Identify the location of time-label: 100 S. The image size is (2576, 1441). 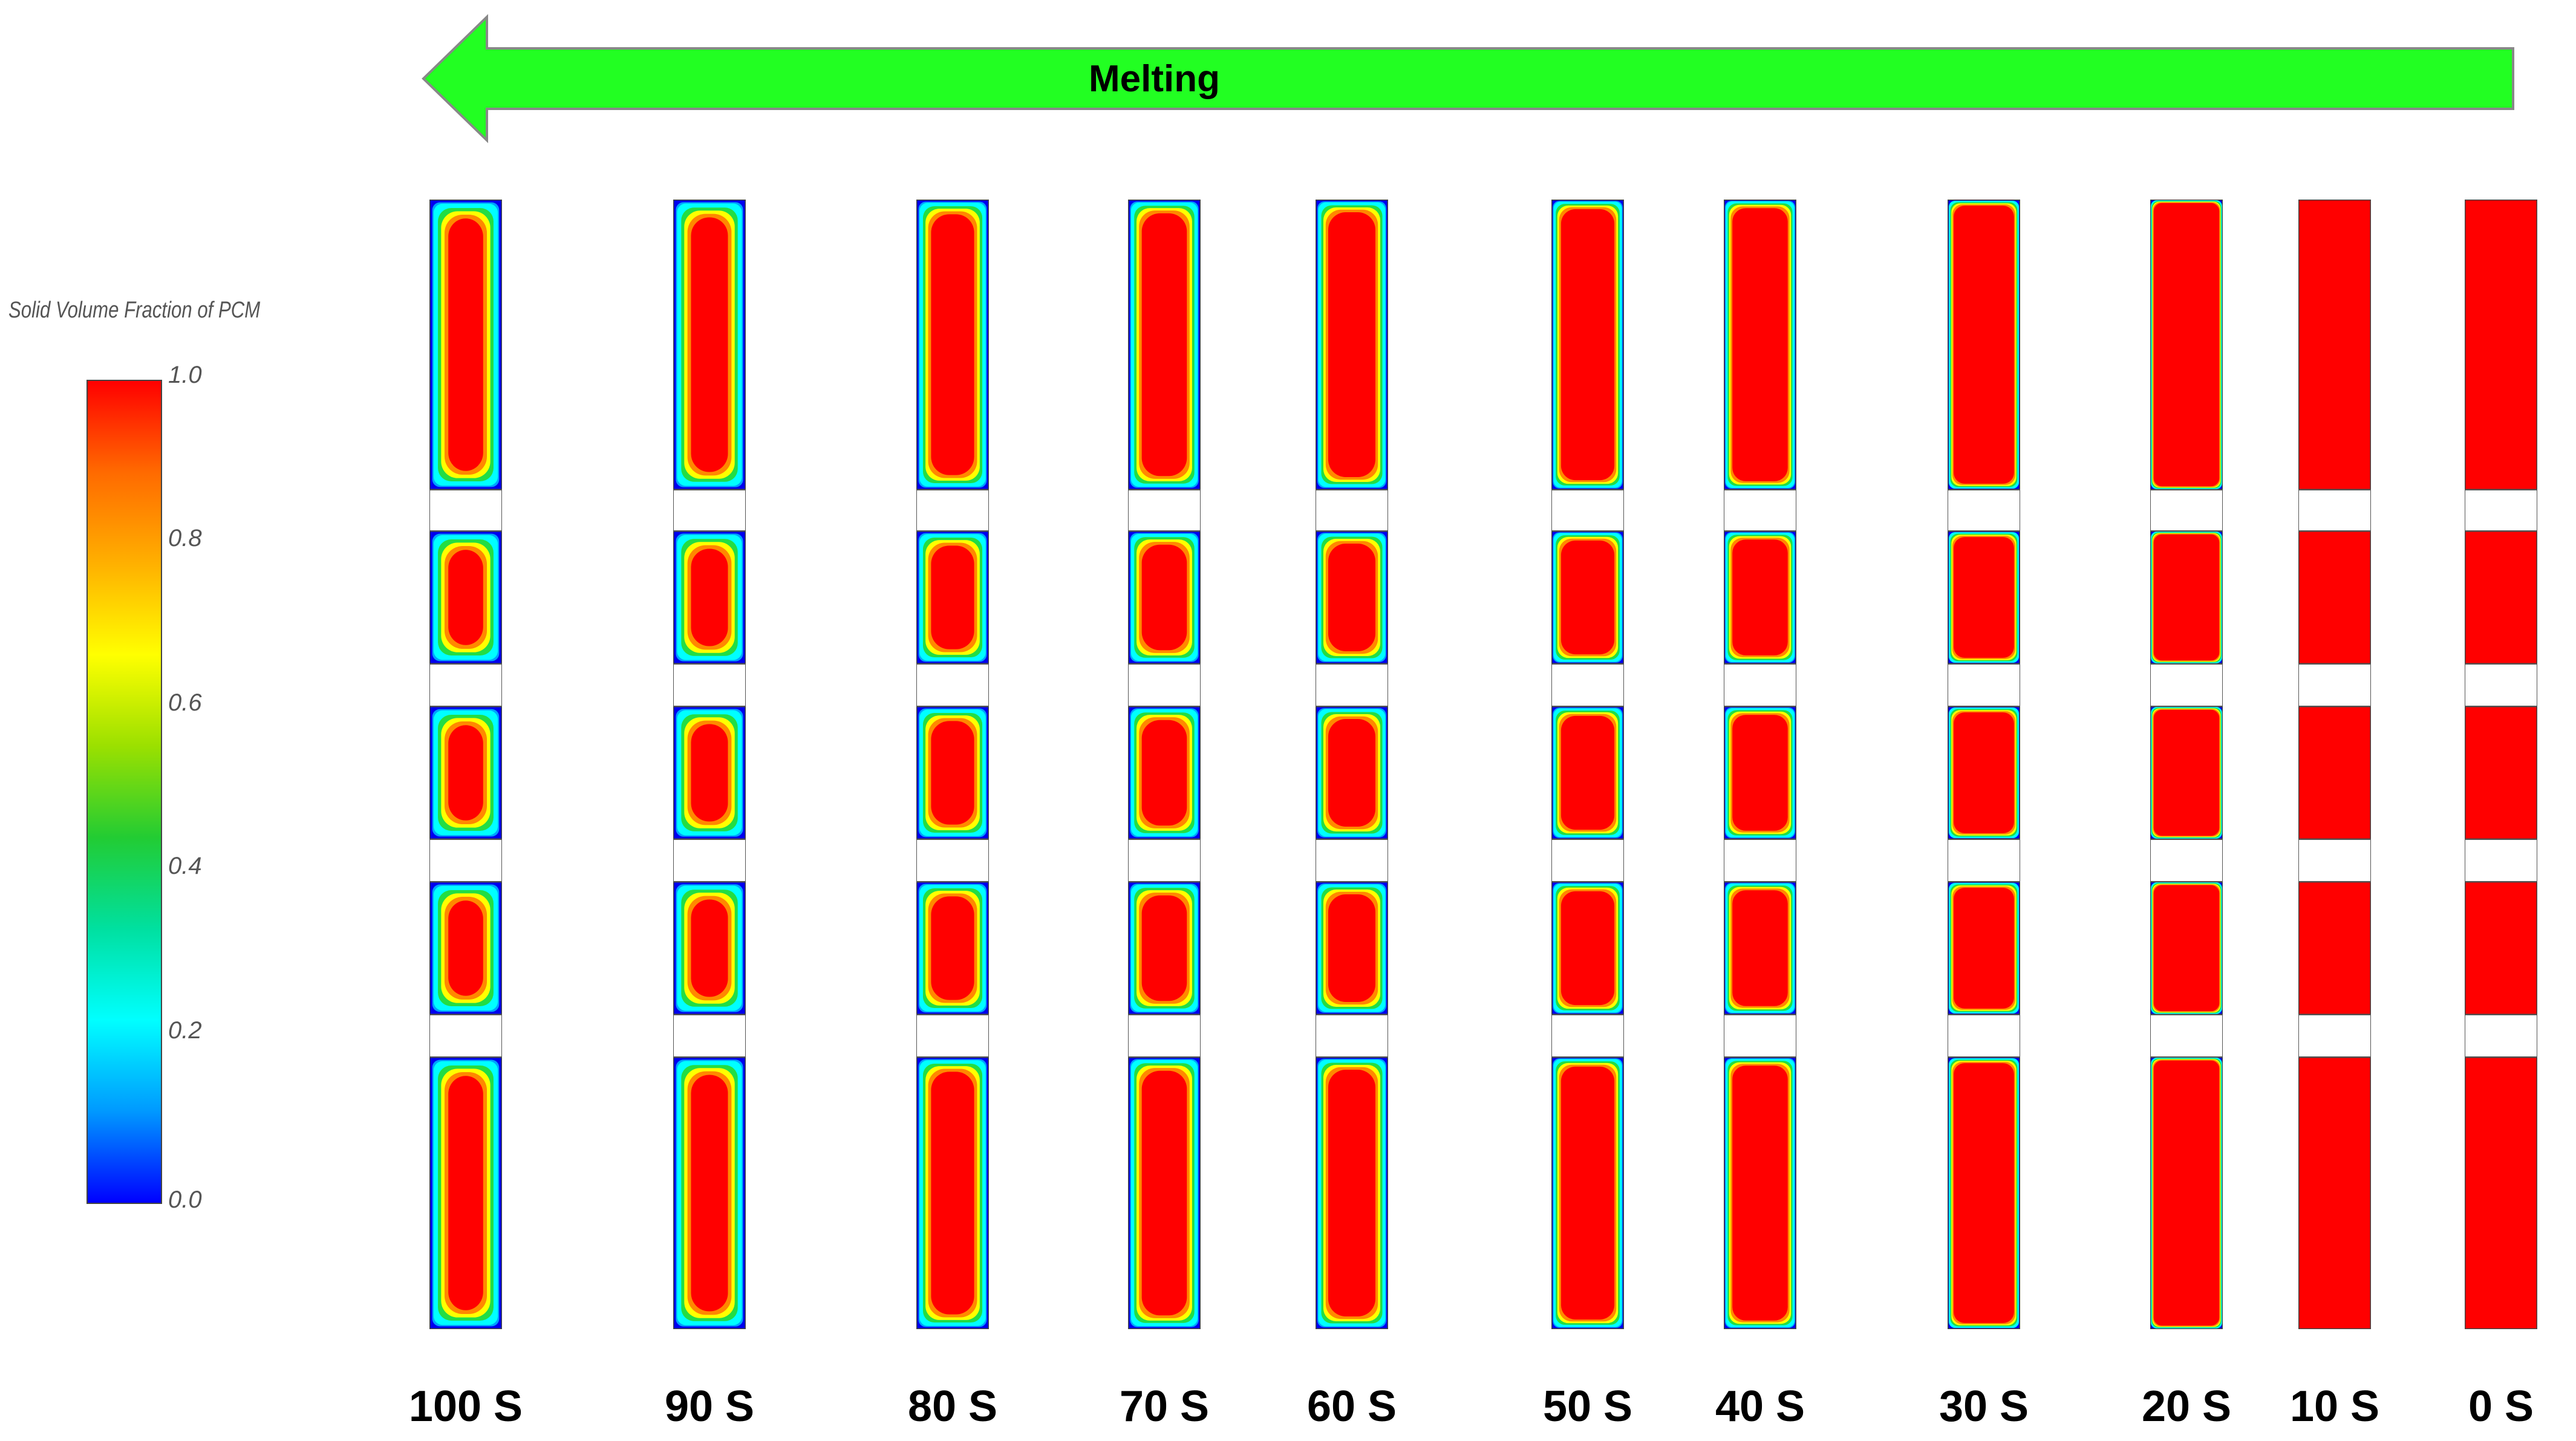
(466, 1406).